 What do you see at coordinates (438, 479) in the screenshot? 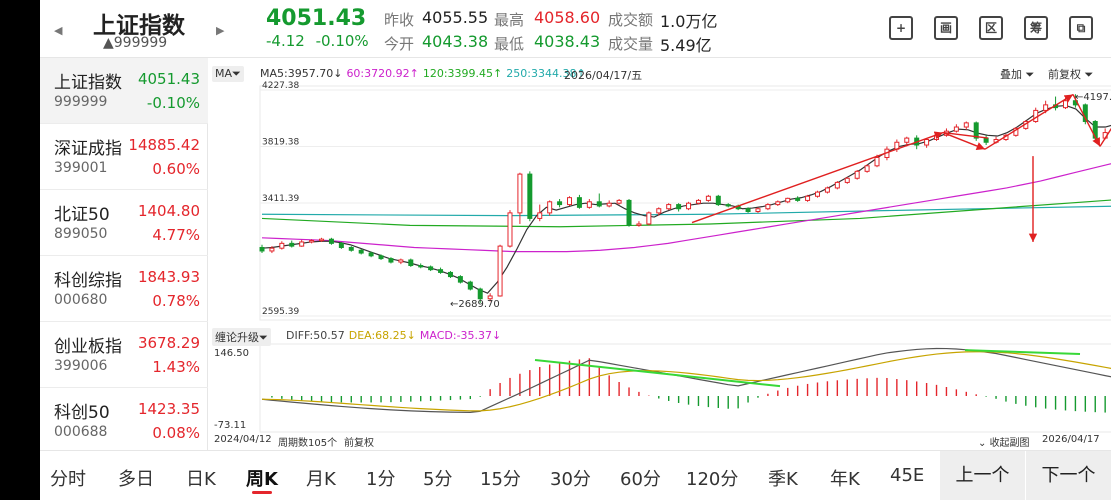
I see `period-tab: 5分` at bounding box center [438, 479].